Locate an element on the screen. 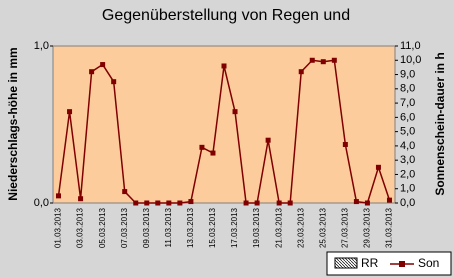 Image resolution: width=454 pixels, height=278 pixels. x-tick-label: 01.03.2013 is located at coordinates (58, 227).